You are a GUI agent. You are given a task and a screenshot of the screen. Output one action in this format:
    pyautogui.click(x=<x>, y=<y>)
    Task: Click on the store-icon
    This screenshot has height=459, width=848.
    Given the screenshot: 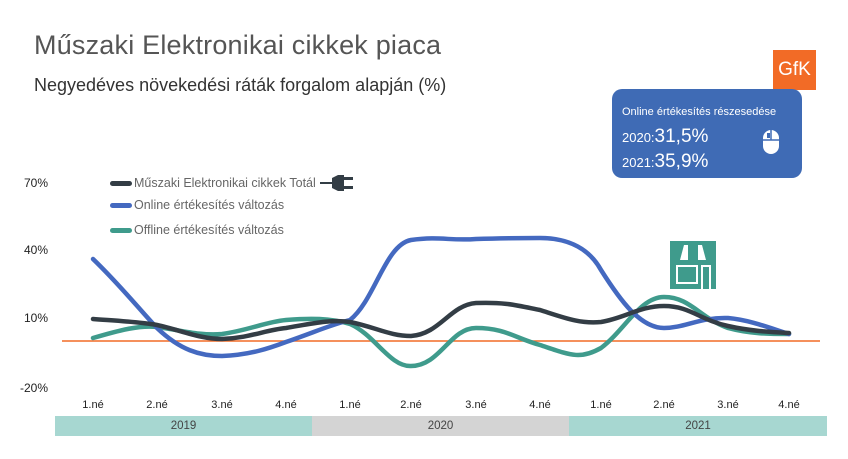 What is the action you would take?
    pyautogui.click(x=693, y=265)
    